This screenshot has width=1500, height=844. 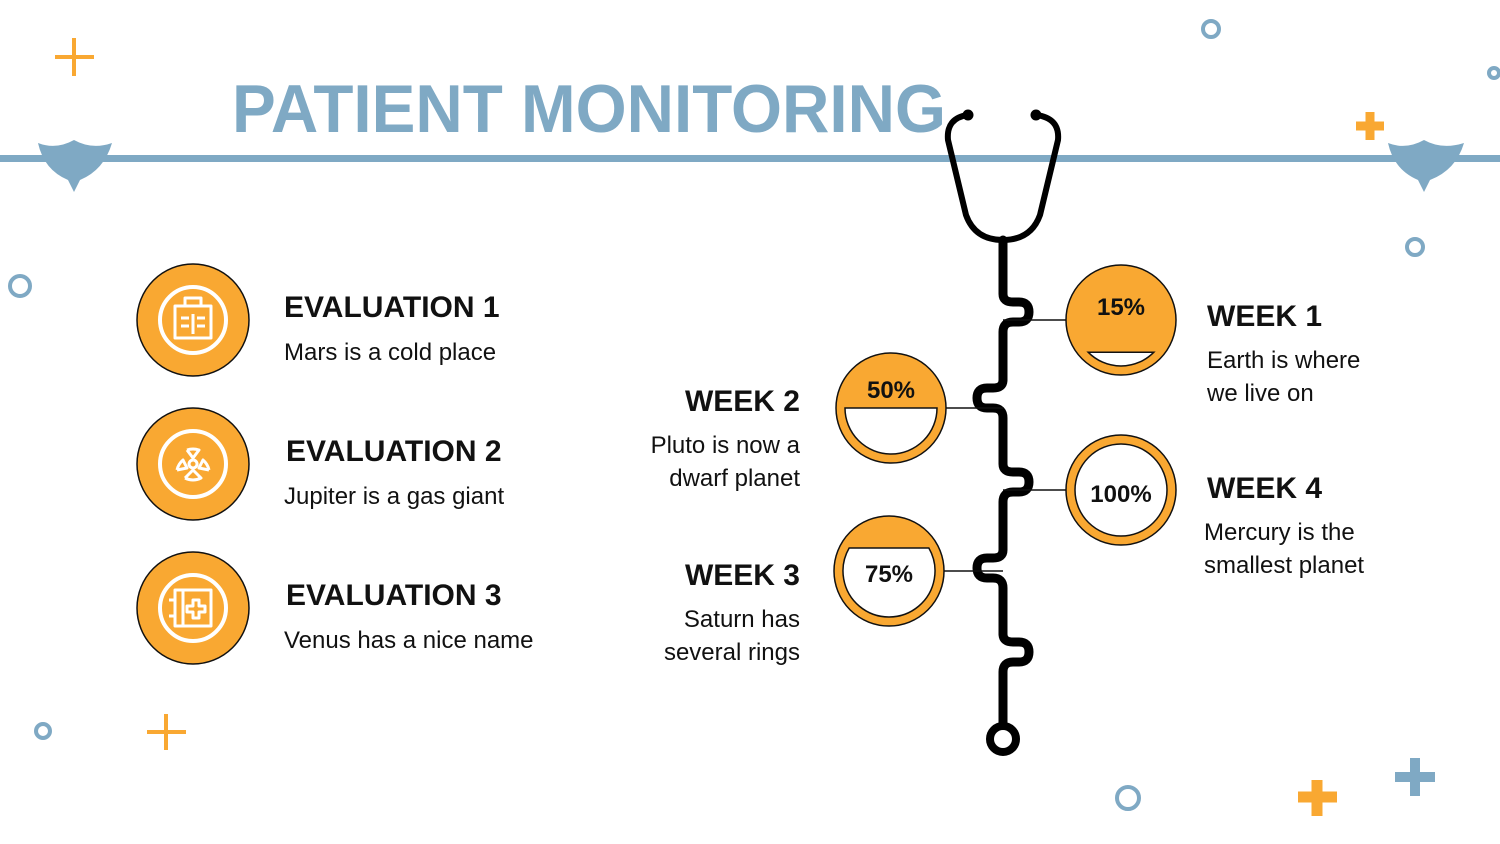 I want to click on week-text: Pluto is now a, so click(x=726, y=445).